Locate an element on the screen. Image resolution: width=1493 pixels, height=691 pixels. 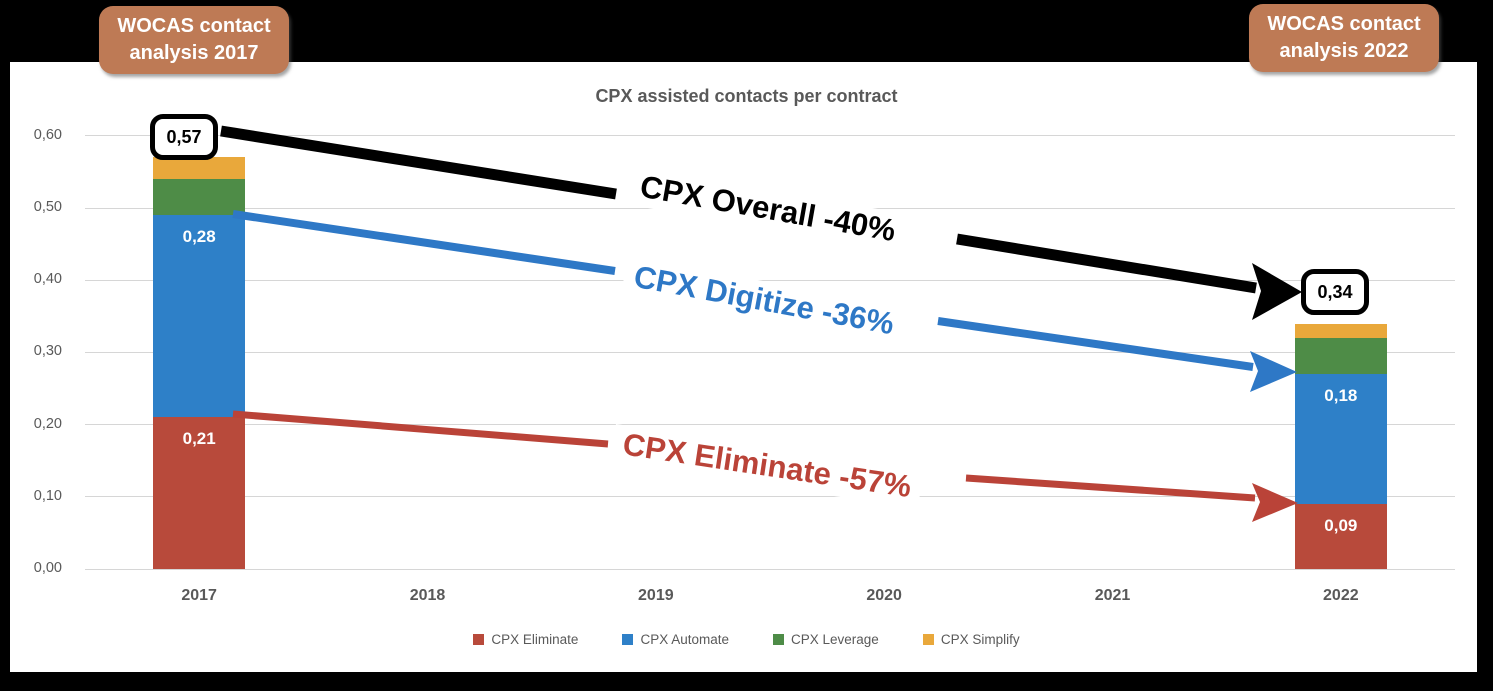
callout-2017-total: 0,57 is located at coordinates (184, 137).